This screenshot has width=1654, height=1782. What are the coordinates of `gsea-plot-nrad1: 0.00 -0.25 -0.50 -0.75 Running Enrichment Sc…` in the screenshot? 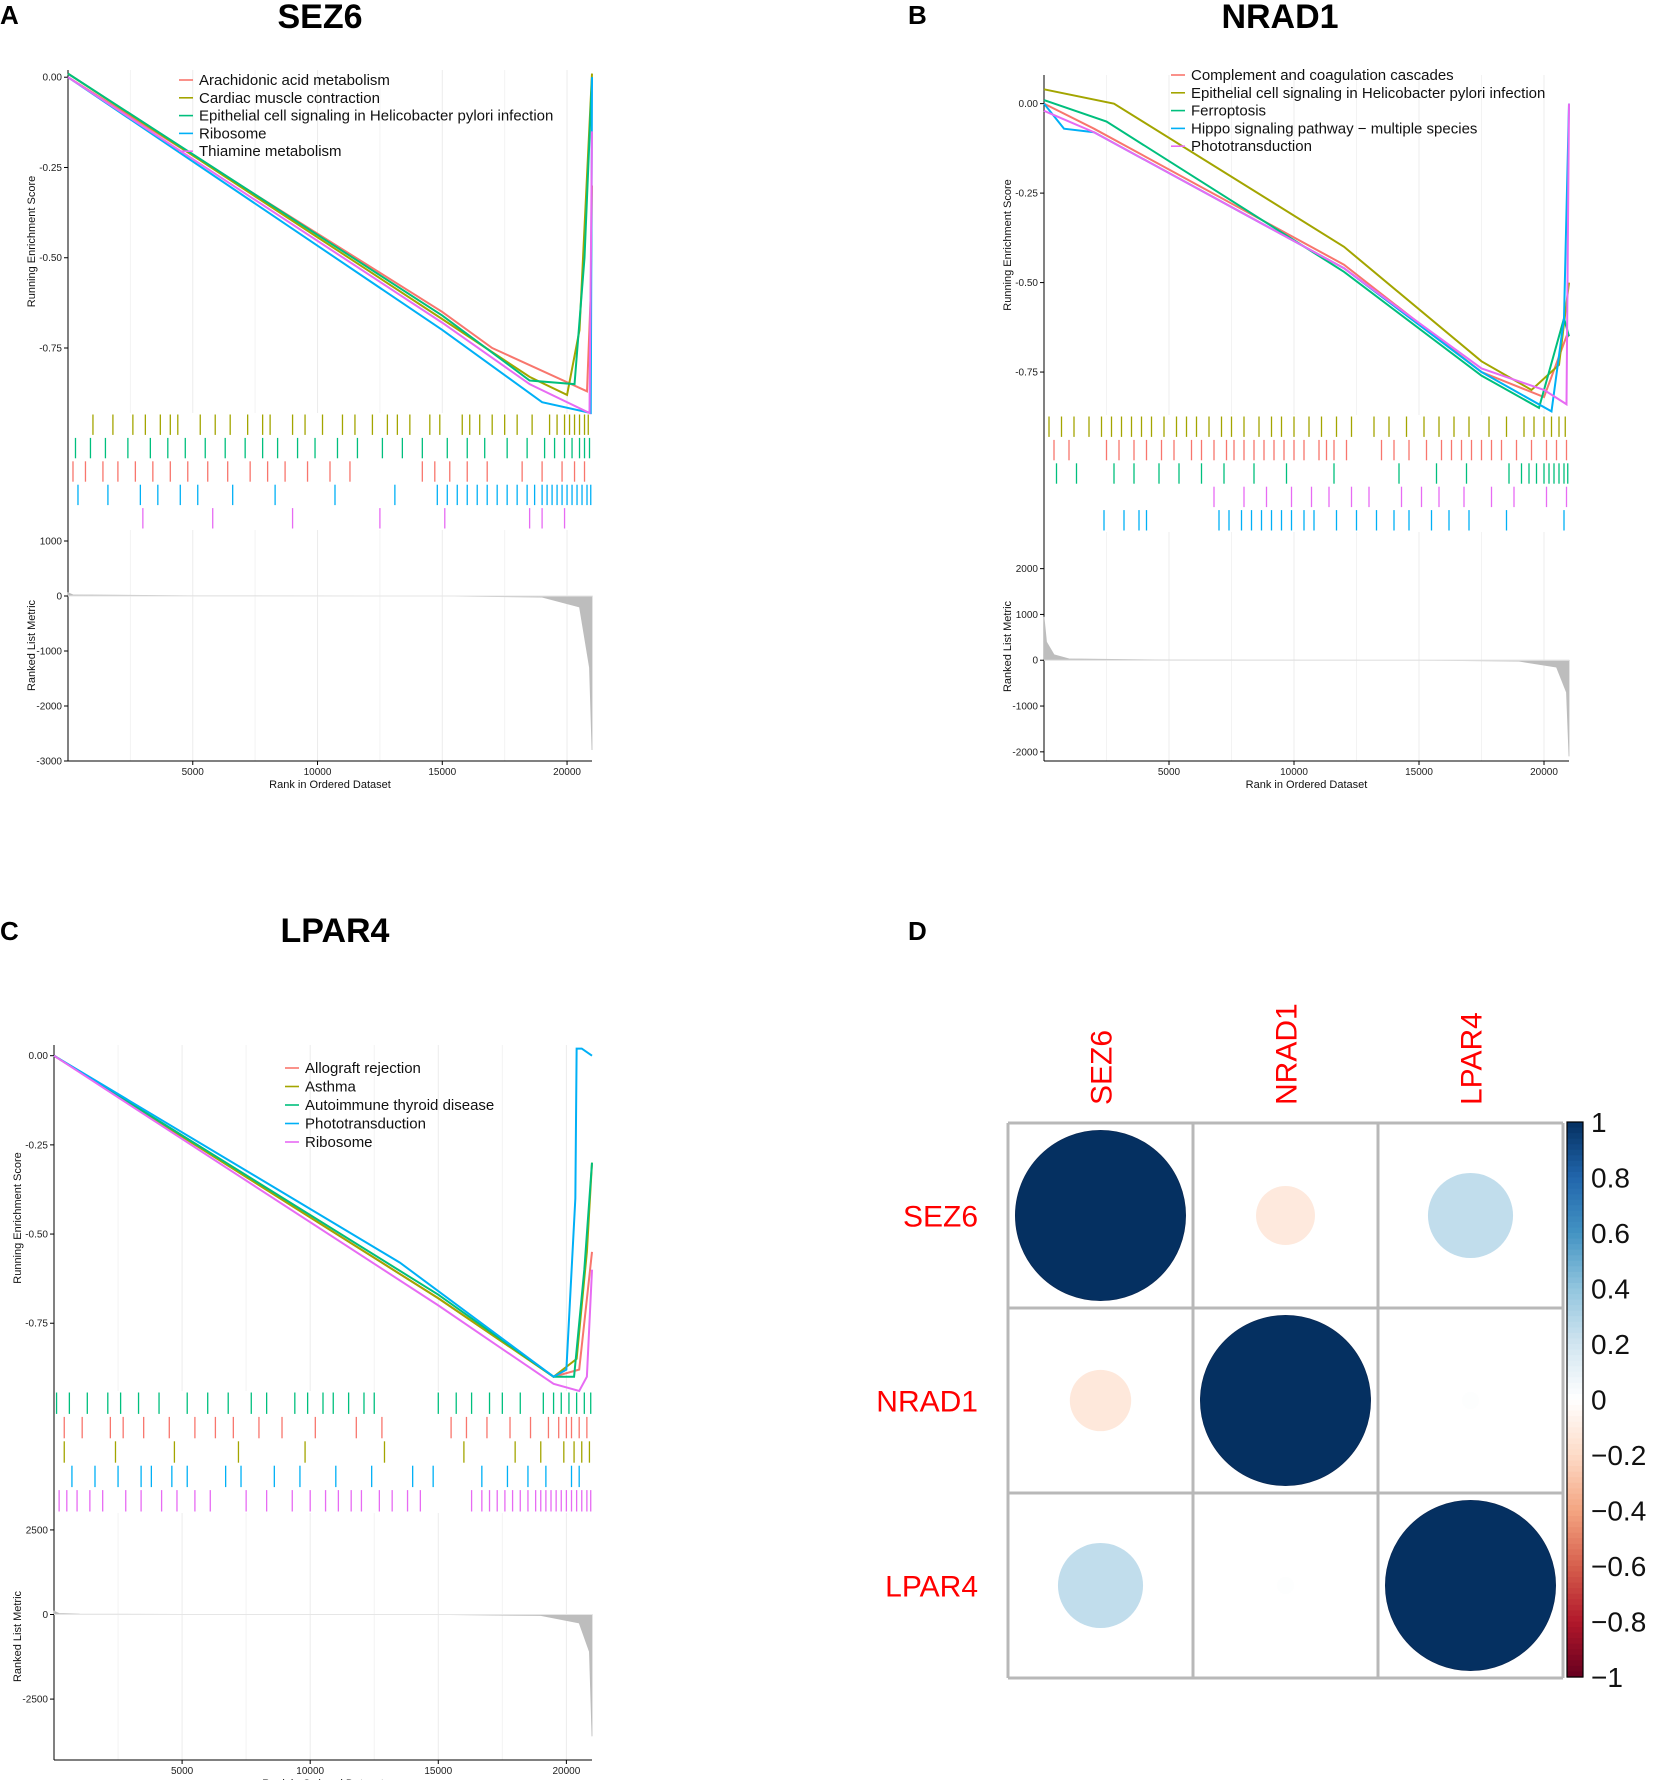 It's located at (1286, 429).